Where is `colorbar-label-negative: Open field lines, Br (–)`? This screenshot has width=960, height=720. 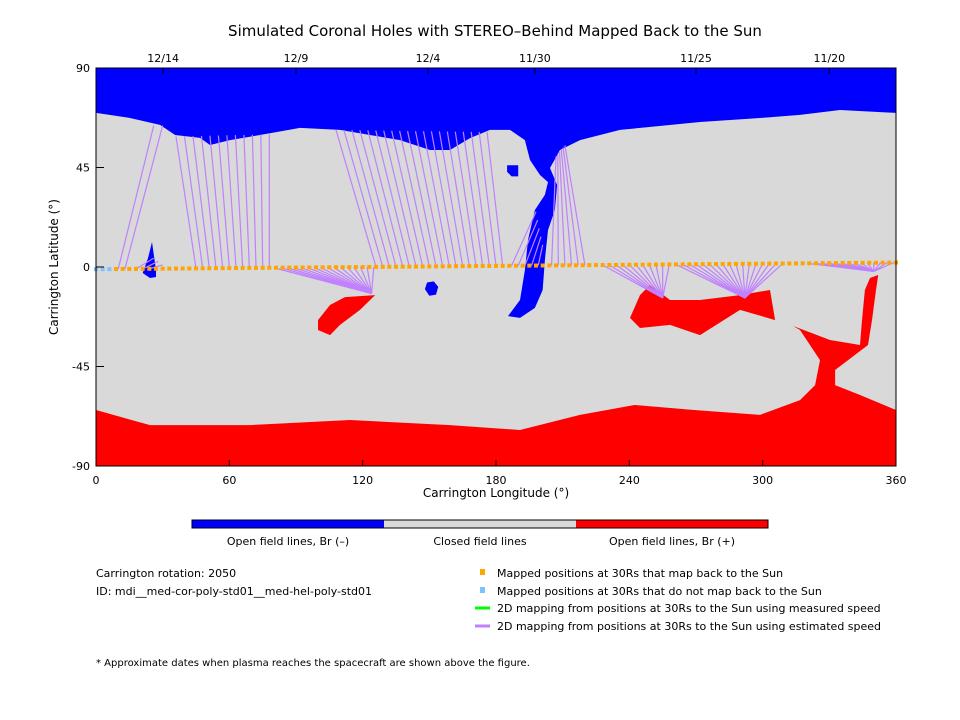 colorbar-label-negative: Open field lines, Br (–) is located at coordinates (288, 541).